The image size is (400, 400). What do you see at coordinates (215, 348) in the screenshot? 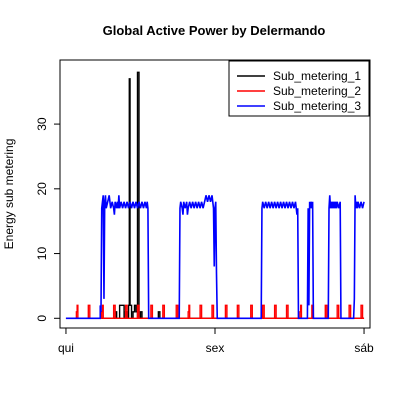
I see `x-tick-label: sex` at bounding box center [215, 348].